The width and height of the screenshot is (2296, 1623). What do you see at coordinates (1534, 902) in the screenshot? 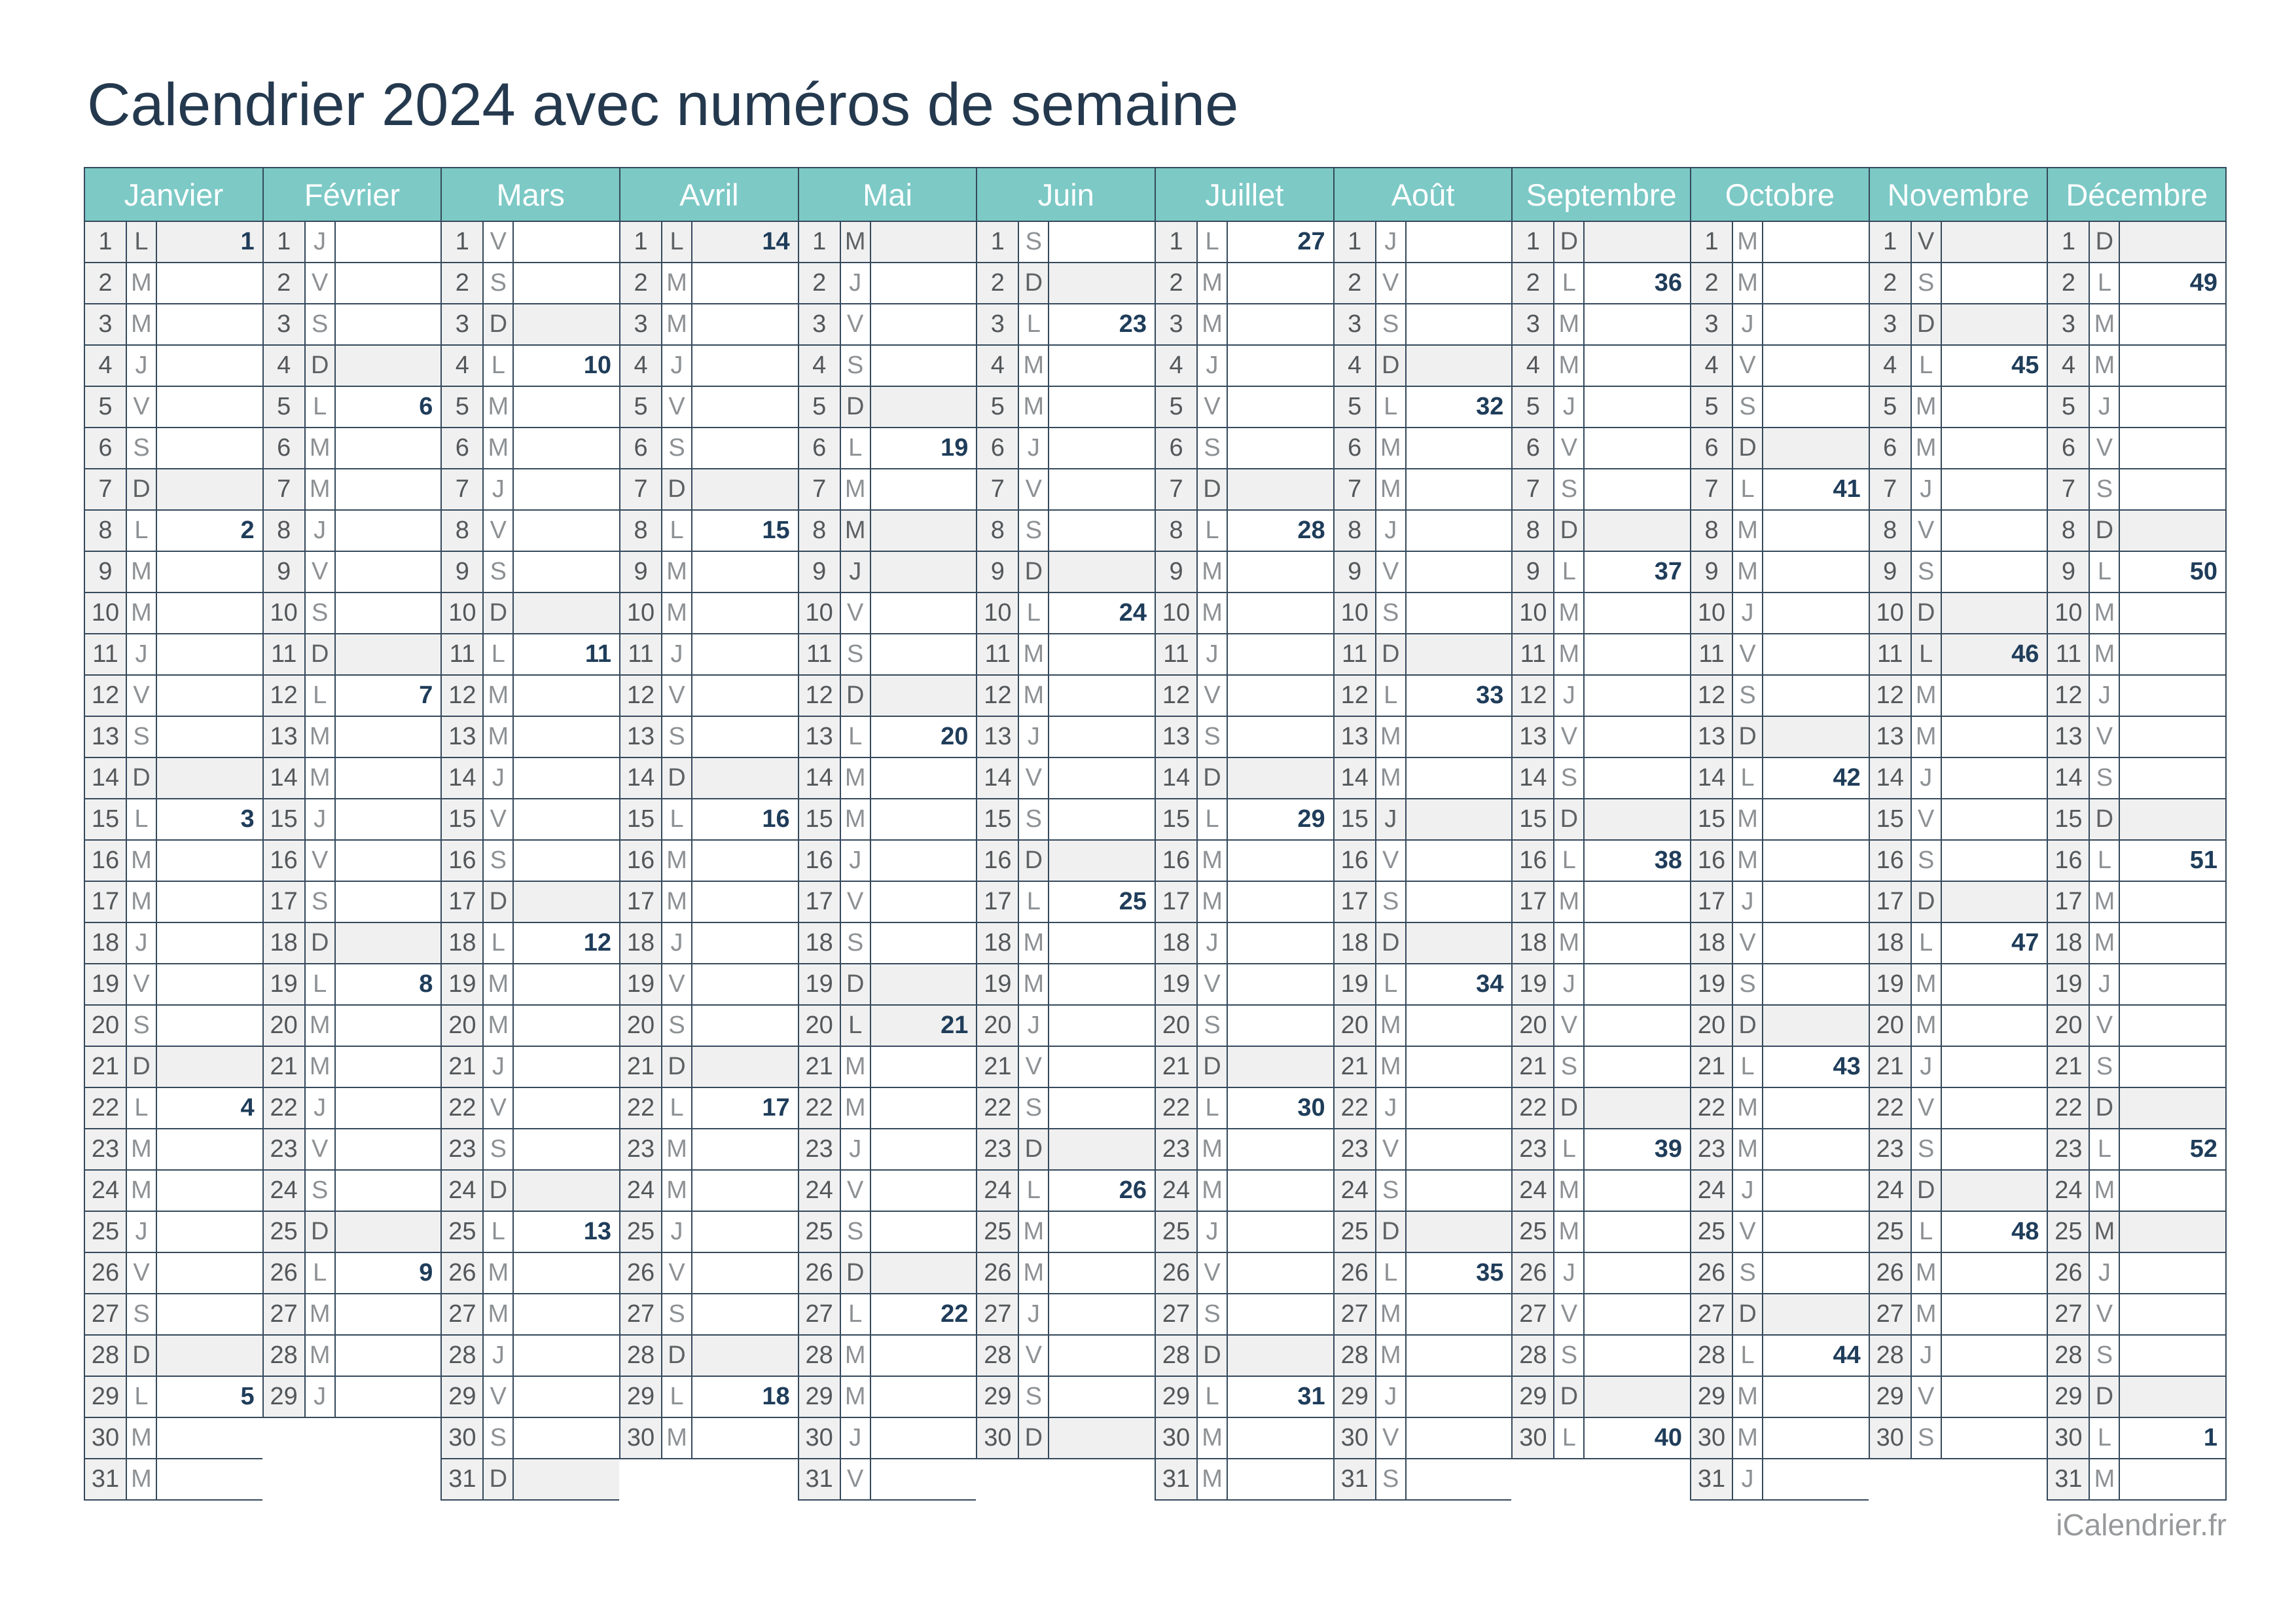
I see `day-number-cell: 17` at bounding box center [1534, 902].